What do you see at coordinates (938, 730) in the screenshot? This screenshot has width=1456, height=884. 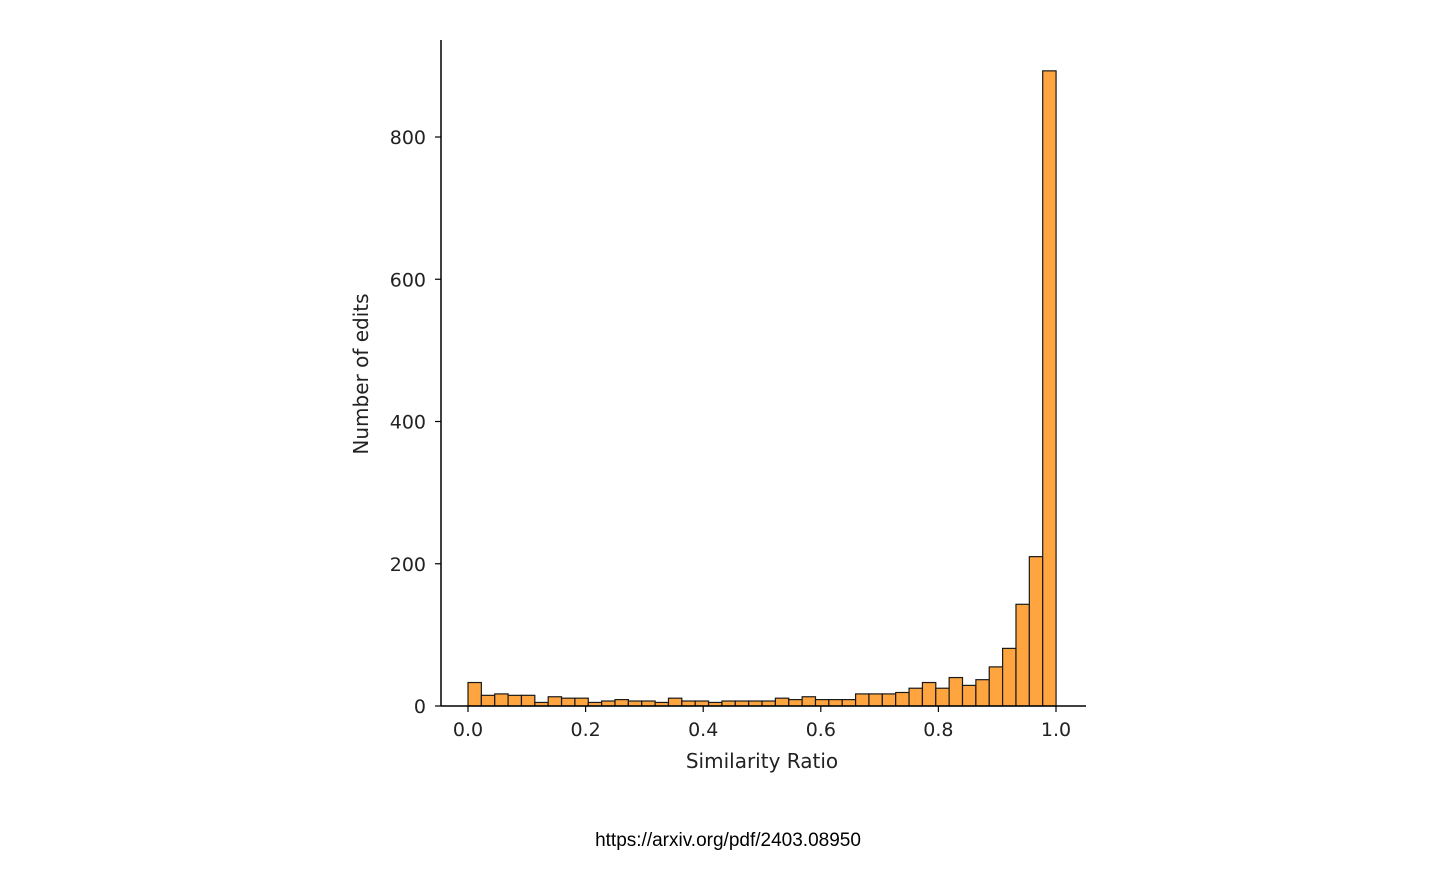 I see `x-tick-label: 0.8` at bounding box center [938, 730].